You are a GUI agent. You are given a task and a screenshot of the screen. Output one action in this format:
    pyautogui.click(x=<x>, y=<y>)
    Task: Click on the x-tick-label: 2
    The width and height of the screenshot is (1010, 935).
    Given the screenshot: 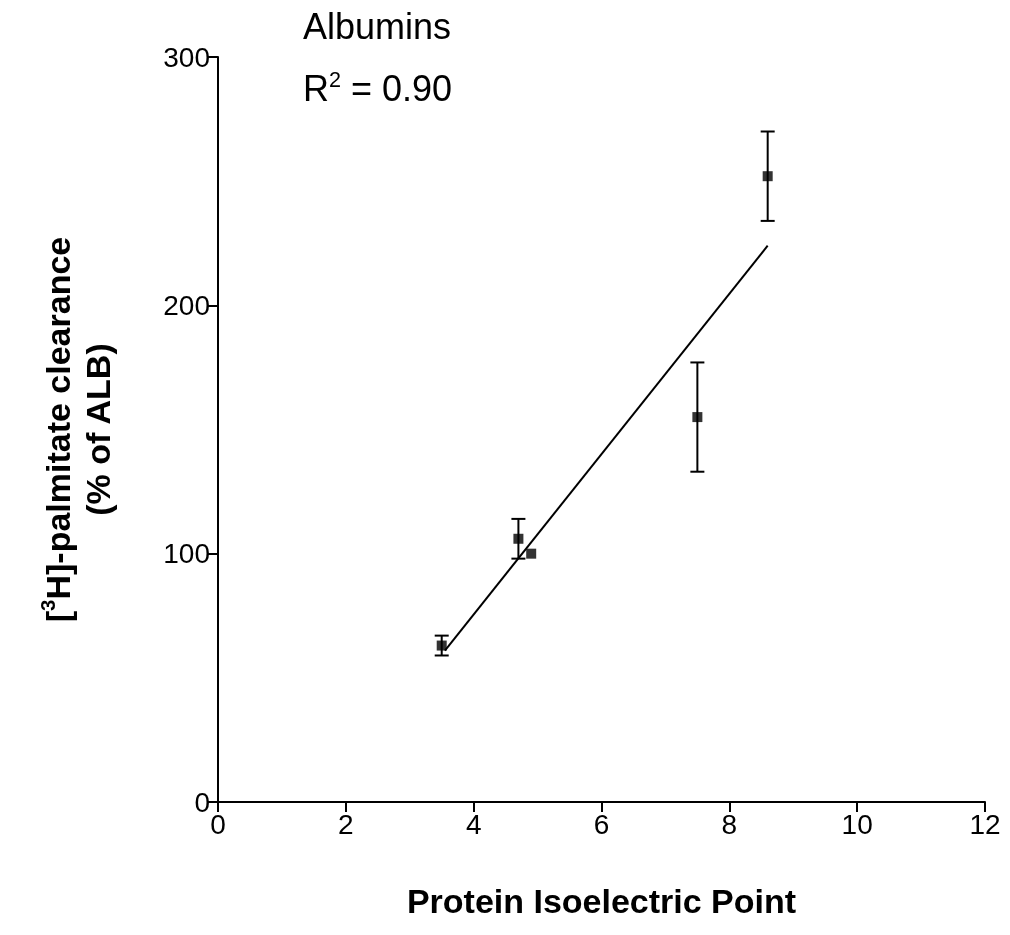 What is the action you would take?
    pyautogui.click(x=346, y=824)
    